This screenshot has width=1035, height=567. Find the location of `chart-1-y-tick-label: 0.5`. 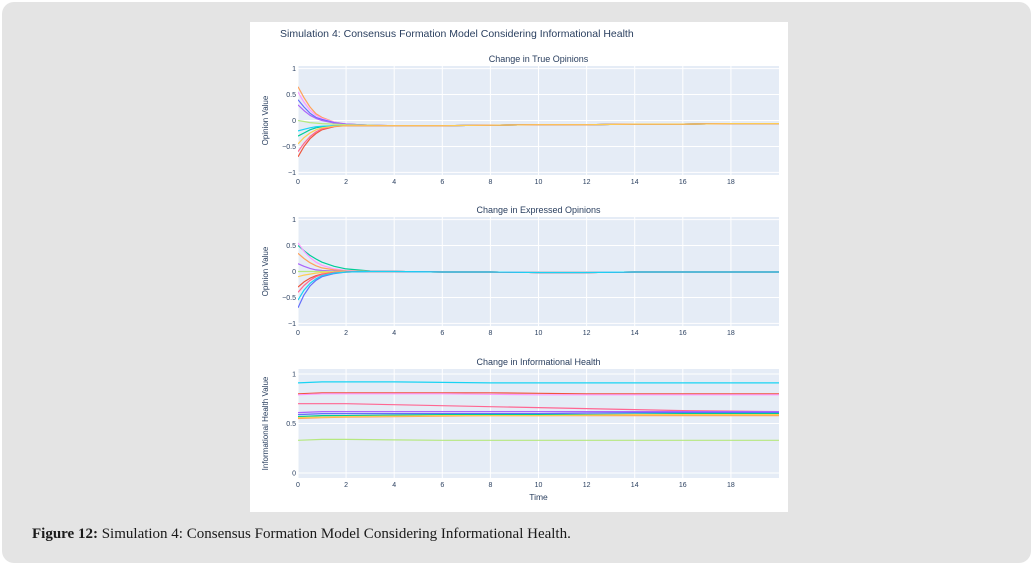

chart-1-y-tick-label: 0.5 is located at coordinates (291, 95).